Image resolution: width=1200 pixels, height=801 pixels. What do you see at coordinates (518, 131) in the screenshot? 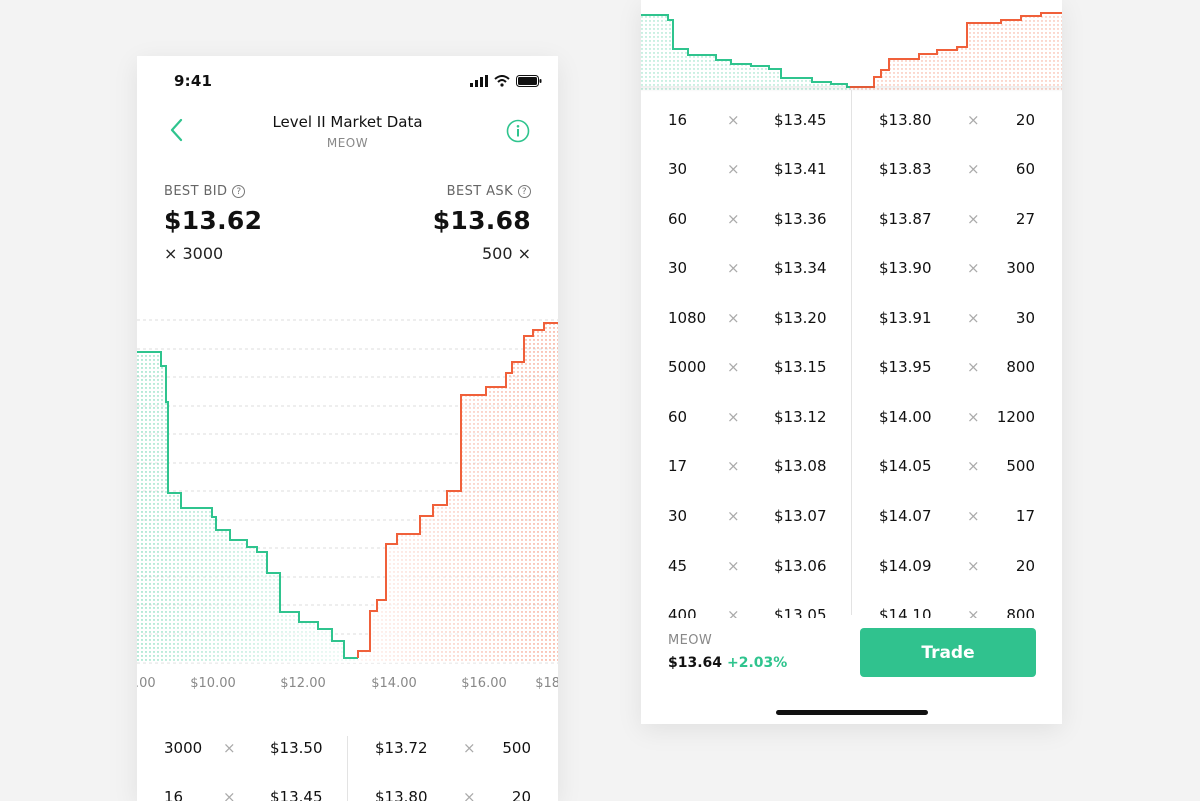
I see `info-icon` at bounding box center [518, 131].